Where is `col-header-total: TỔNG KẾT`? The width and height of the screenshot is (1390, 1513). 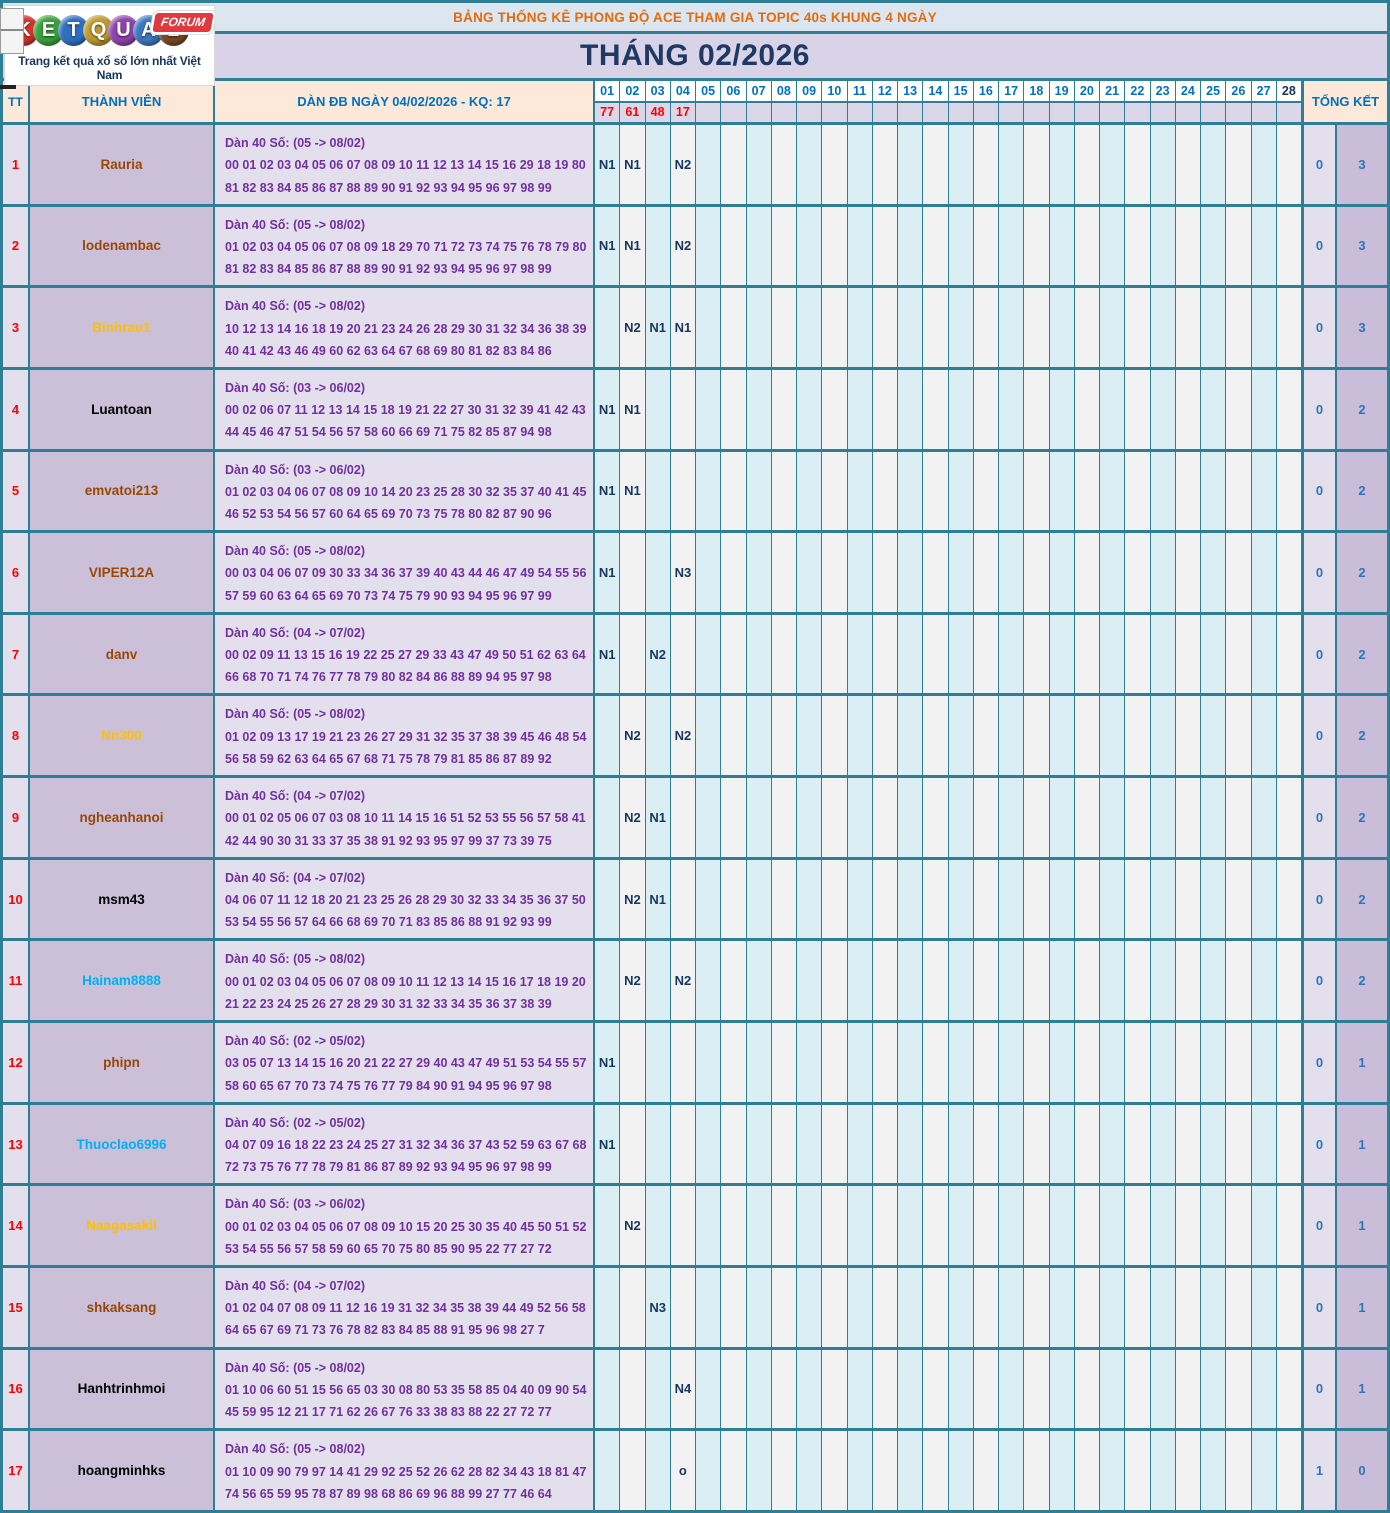 col-header-total: TỔNG KẾT is located at coordinates (1345, 101).